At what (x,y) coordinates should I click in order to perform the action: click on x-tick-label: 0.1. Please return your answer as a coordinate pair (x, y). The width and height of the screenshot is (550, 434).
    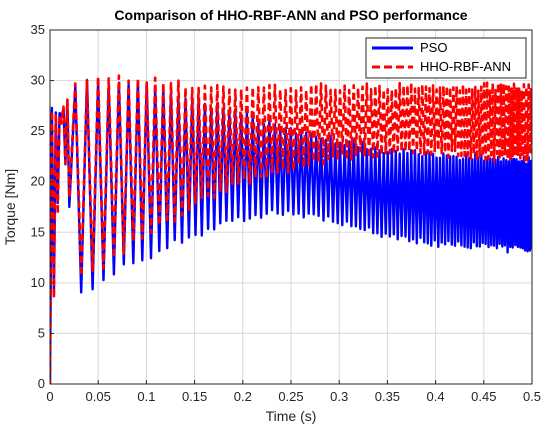
    Looking at the image, I should click on (146, 396).